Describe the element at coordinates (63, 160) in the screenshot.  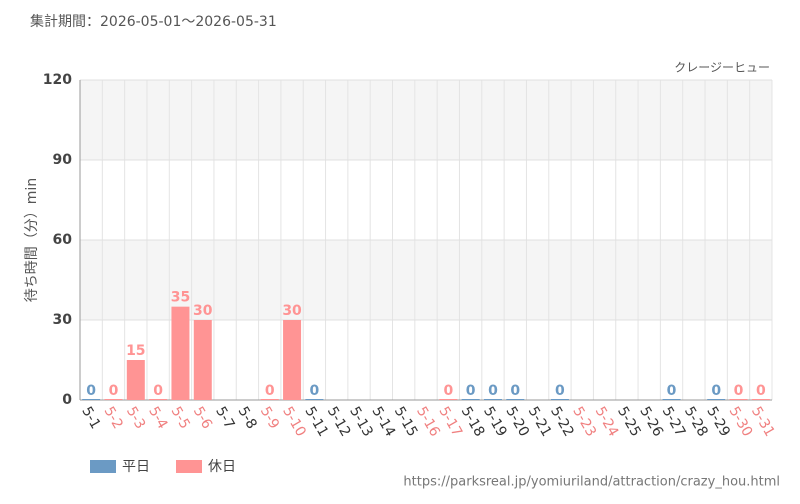
I see `y-tick-label: 90` at that location.